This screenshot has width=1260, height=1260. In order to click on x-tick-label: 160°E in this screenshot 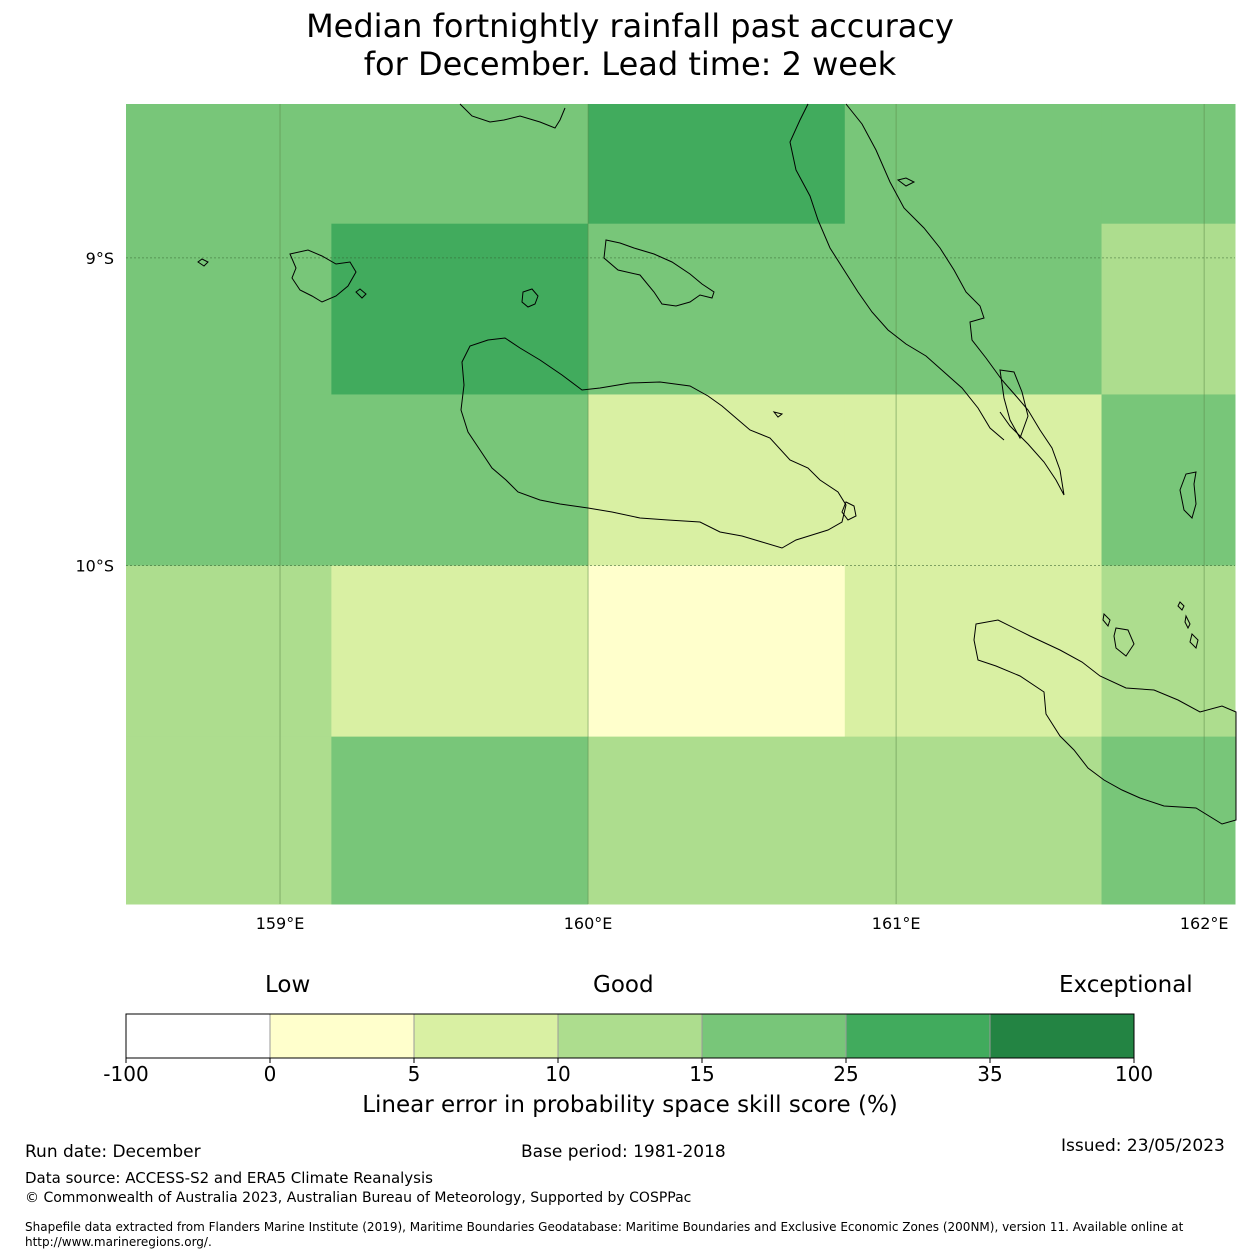, I will do `click(588, 923)`.